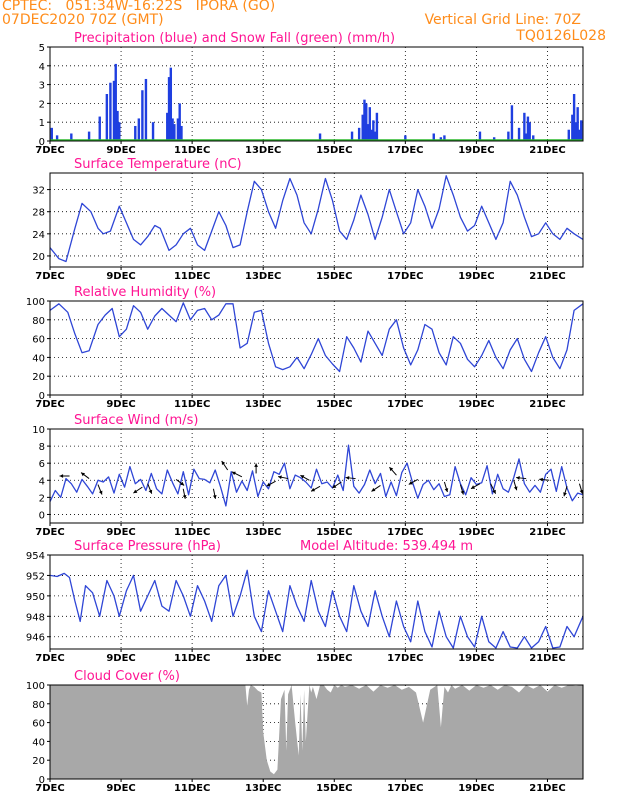  I want to click on precip-xtick-label: 21DEC, so click(547, 150).